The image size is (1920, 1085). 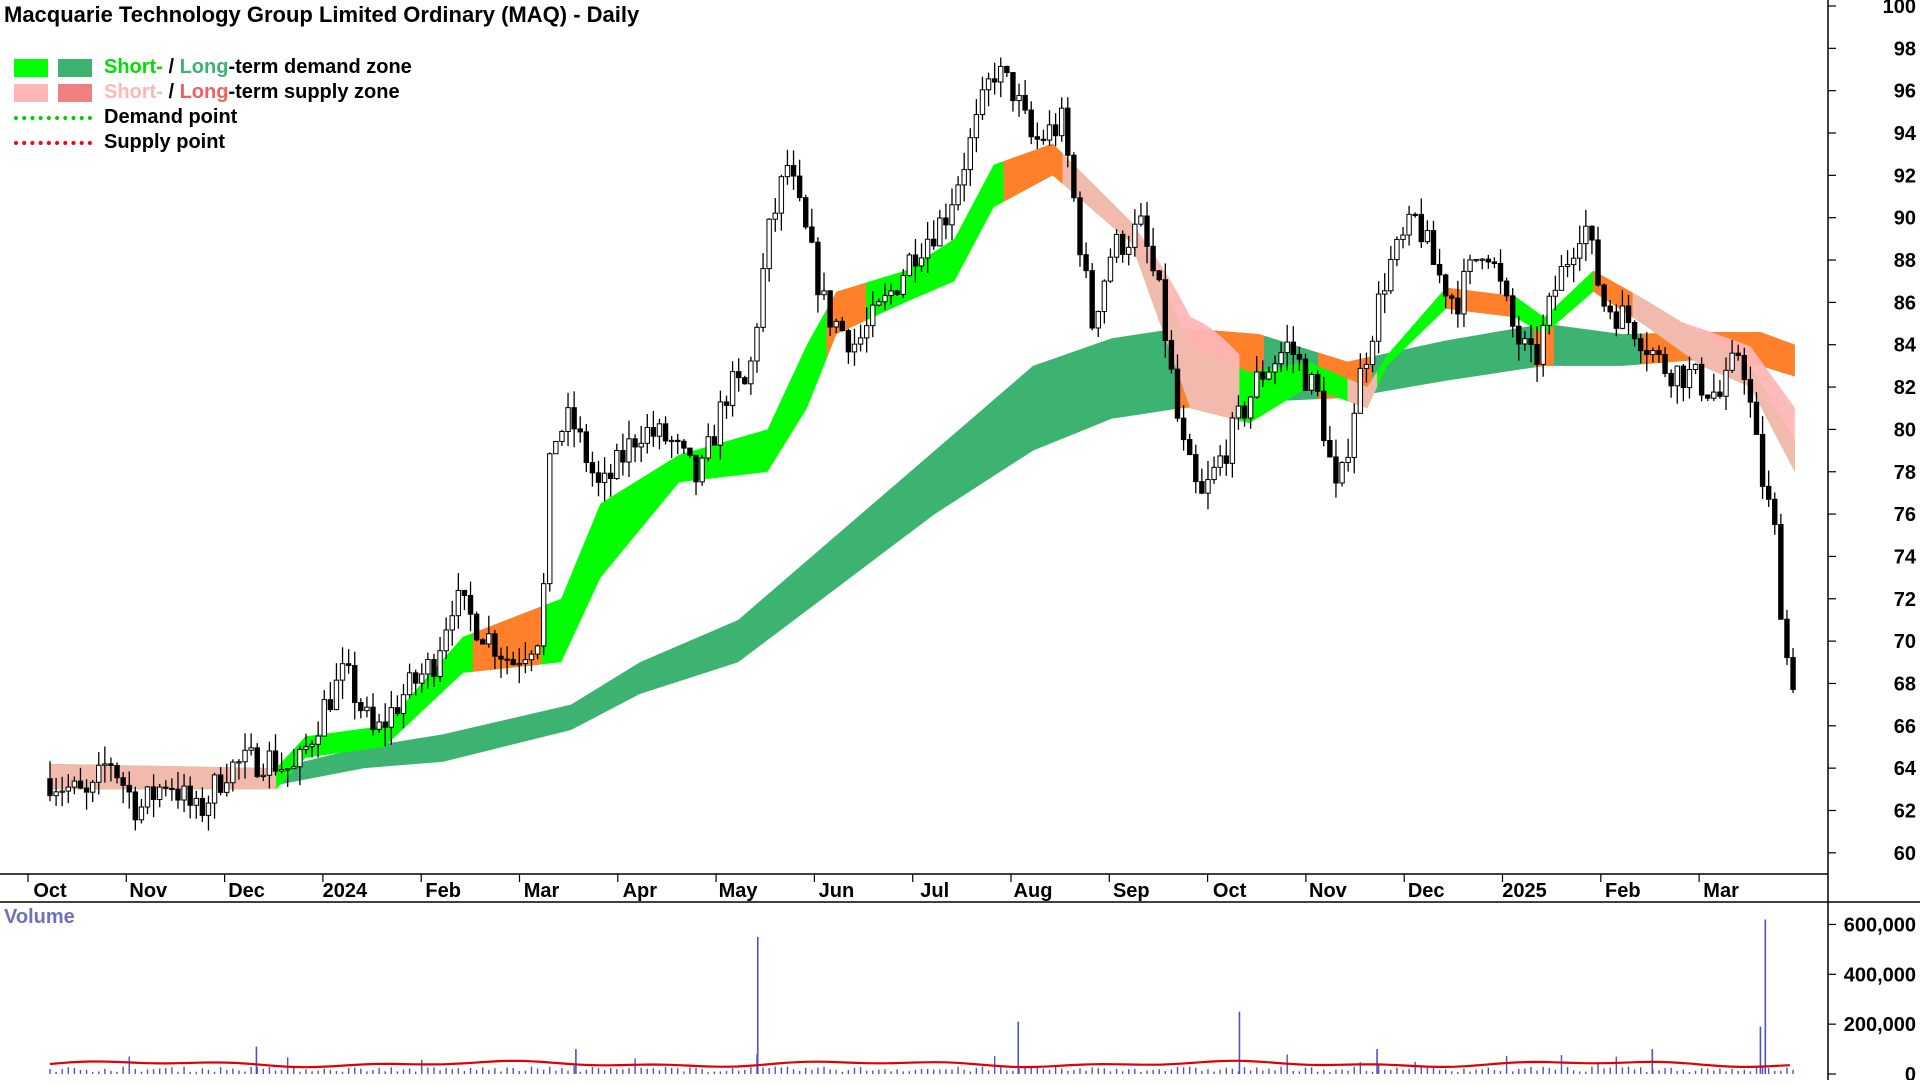 What do you see at coordinates (258, 67) in the screenshot?
I see `legend-demand-text: Short- / Long-term demand zone` at bounding box center [258, 67].